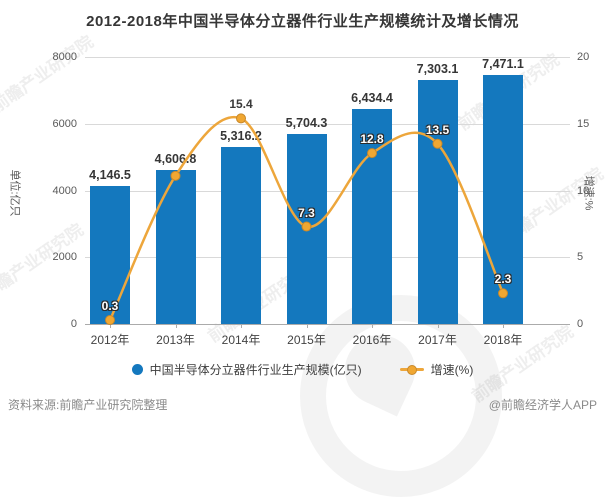  I want to click on bar-value-label: 5,316.2, so click(241, 135).